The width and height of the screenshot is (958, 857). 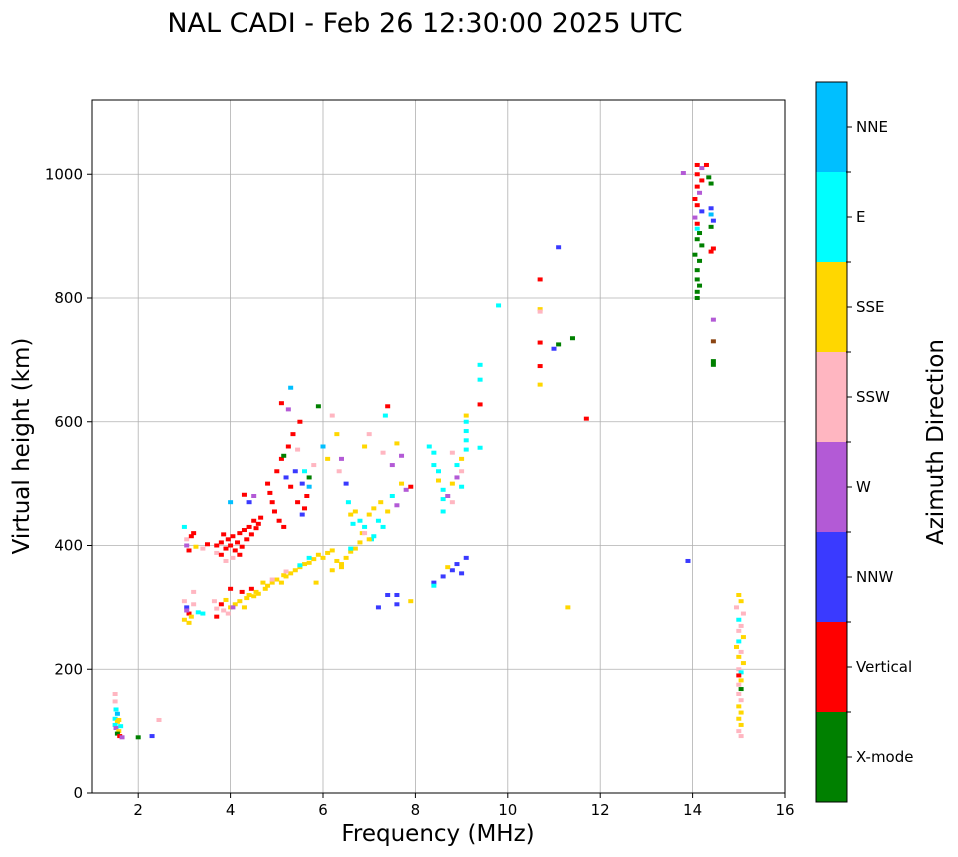 I want to click on y-tick-label: 600, so click(x=68, y=422).